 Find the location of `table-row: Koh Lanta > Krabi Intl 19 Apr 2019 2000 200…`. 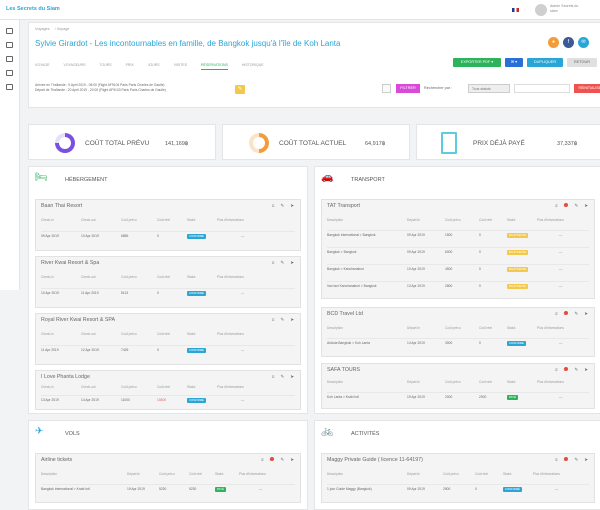

table-row: Koh Lanta > Krabi Intl 19 Apr 2019 2000 200… is located at coordinates (458, 396).